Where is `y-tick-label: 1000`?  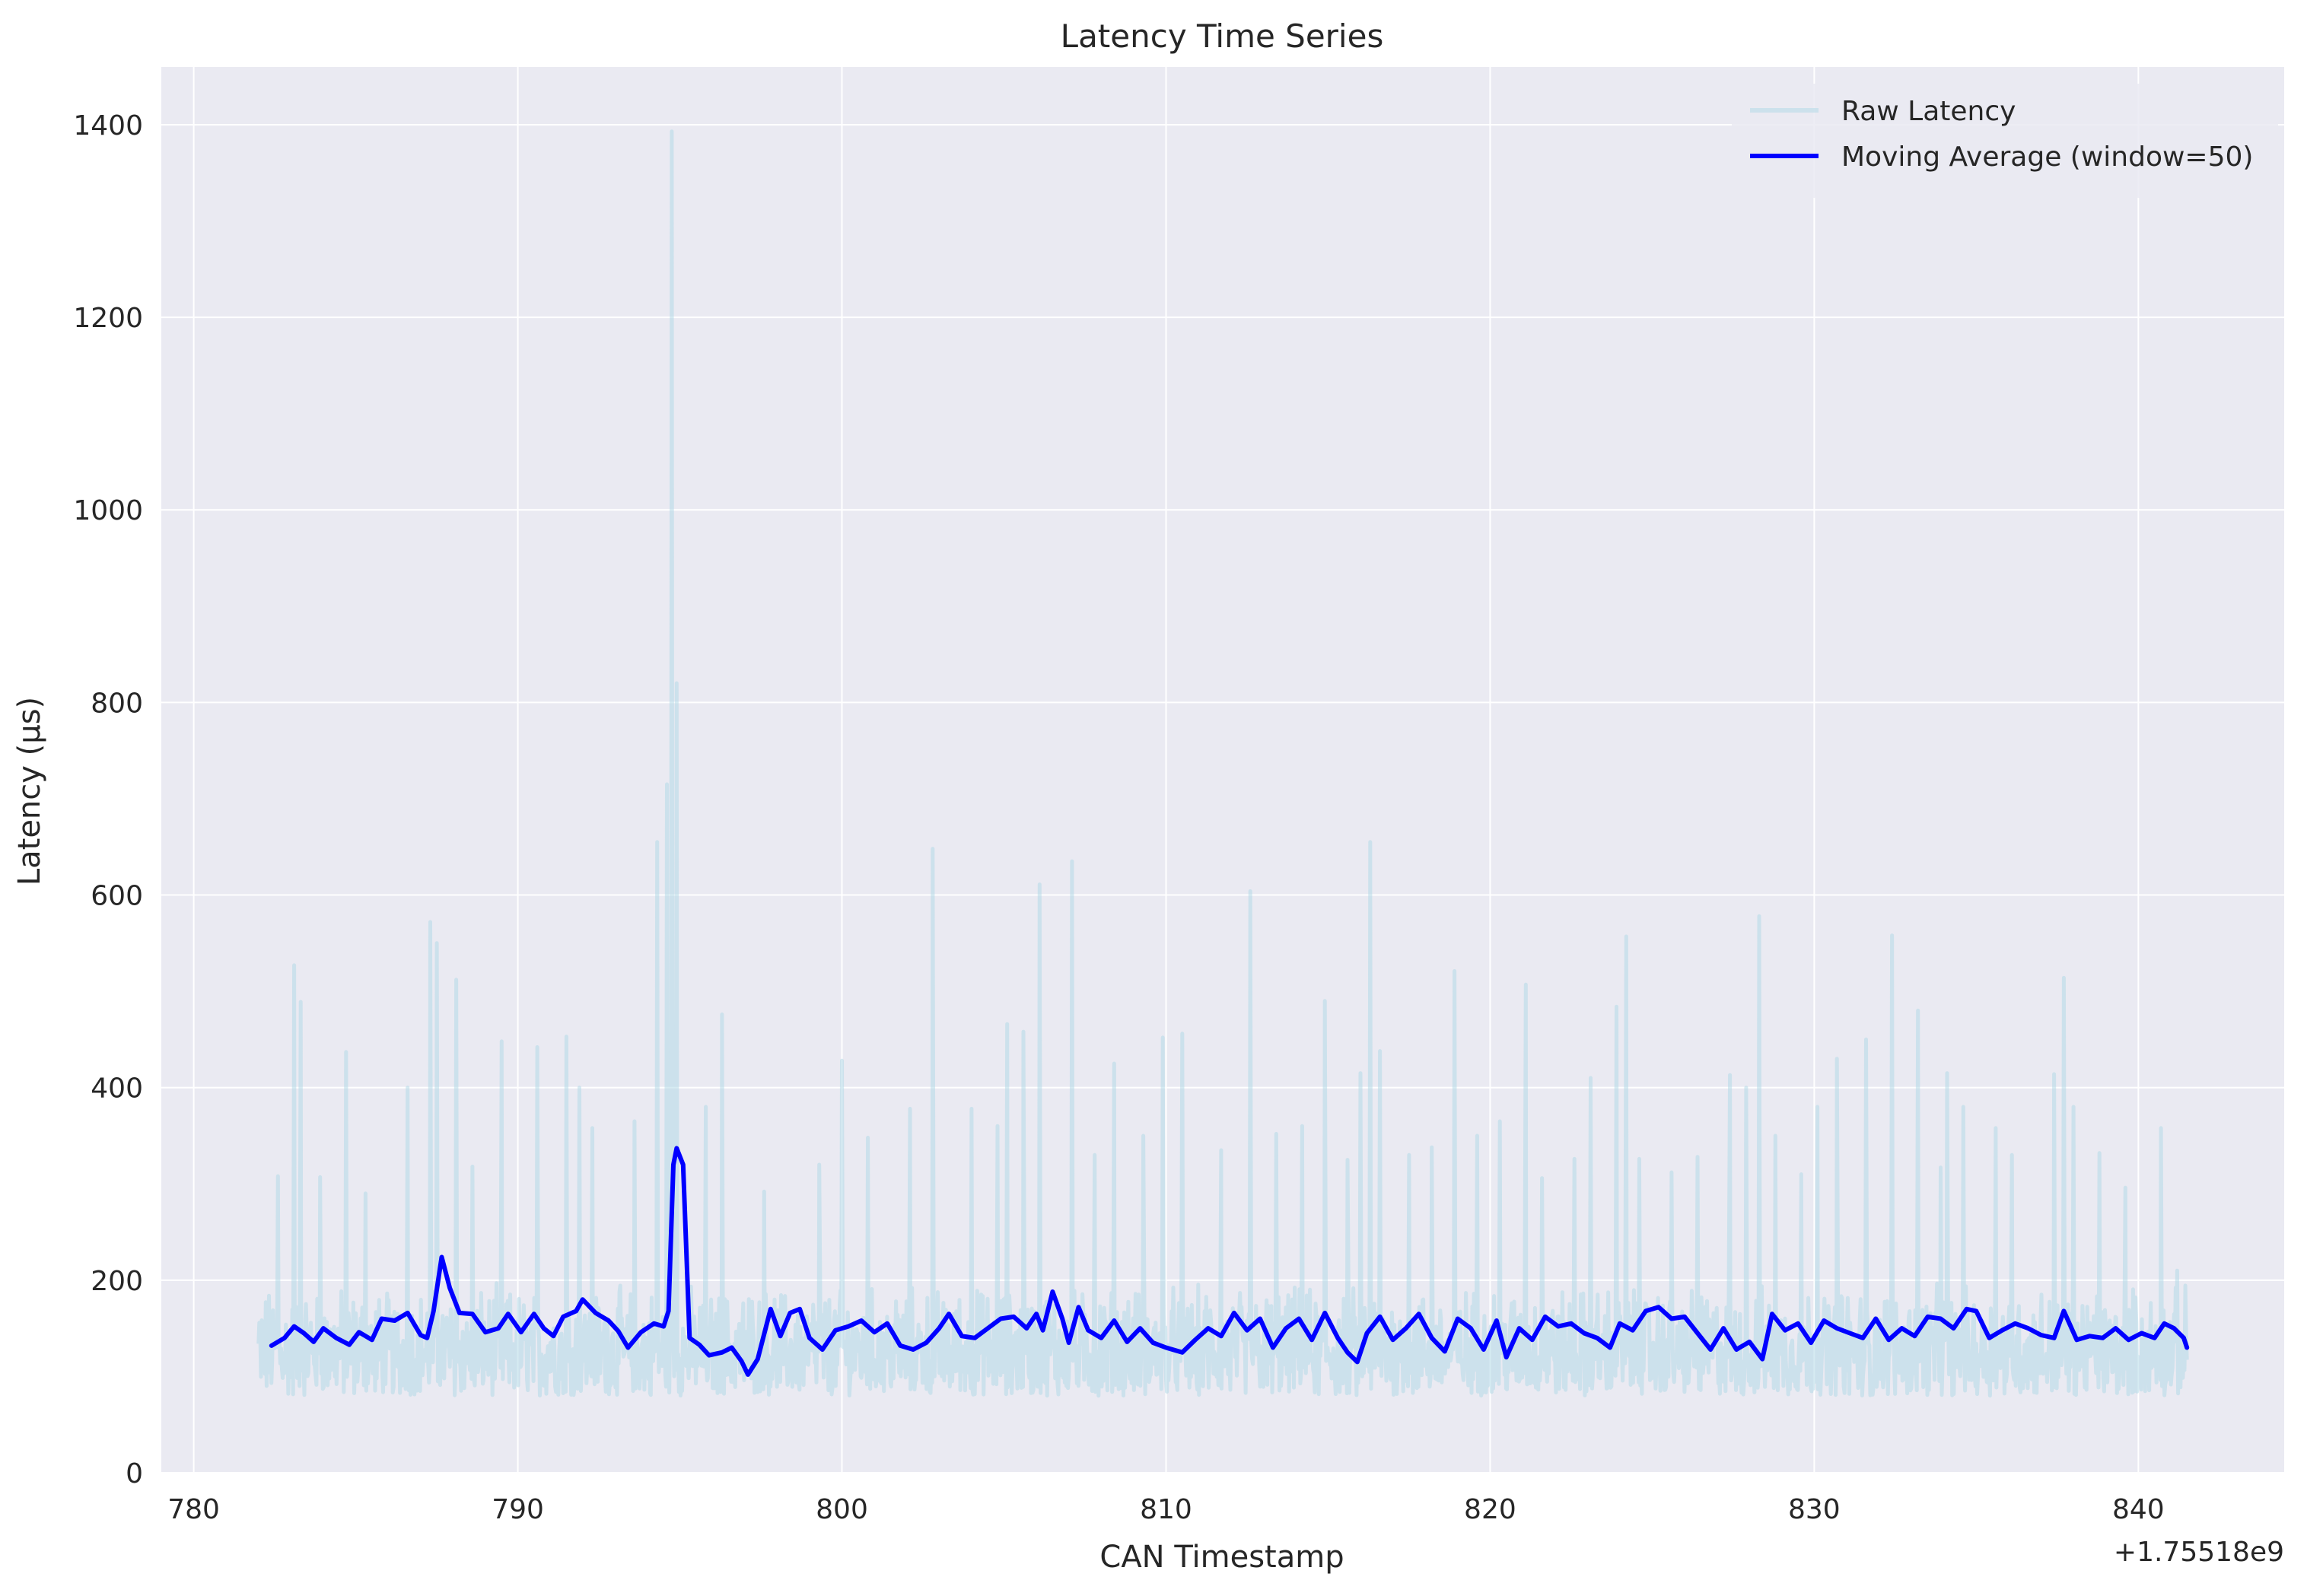
y-tick-label: 1000 is located at coordinates (108, 510).